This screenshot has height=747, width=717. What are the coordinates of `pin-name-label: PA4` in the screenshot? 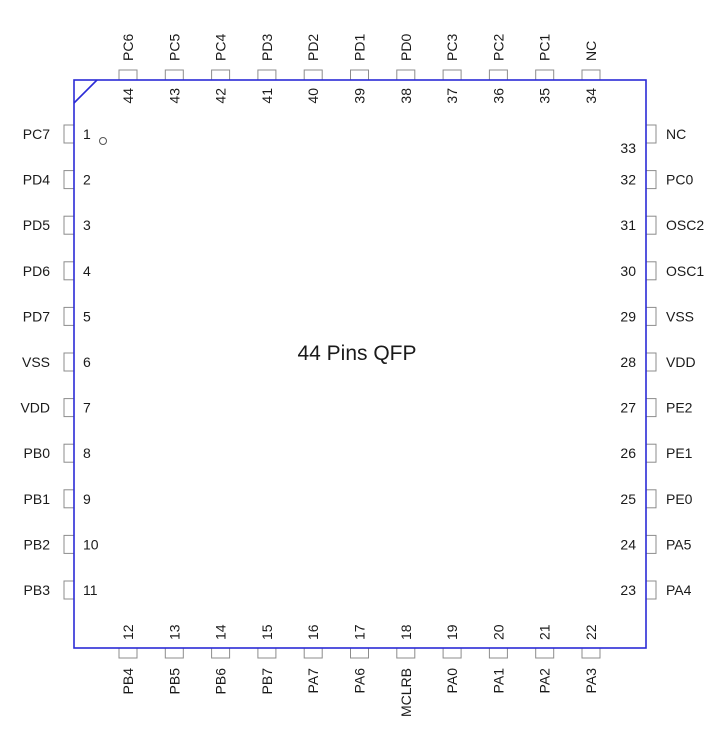 It's located at (679, 590).